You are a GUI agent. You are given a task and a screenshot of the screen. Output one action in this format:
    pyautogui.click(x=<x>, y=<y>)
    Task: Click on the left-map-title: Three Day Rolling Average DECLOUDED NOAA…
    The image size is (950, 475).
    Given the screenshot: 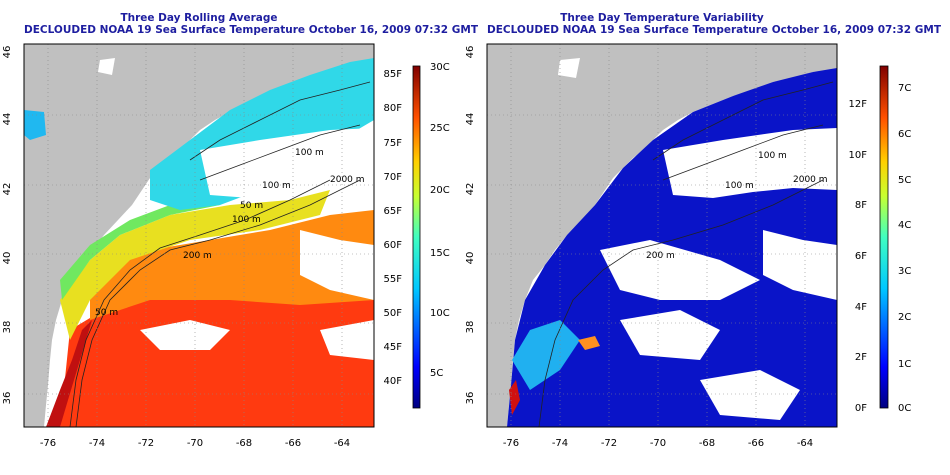 What is the action you would take?
    pyautogui.click(x=251, y=24)
    